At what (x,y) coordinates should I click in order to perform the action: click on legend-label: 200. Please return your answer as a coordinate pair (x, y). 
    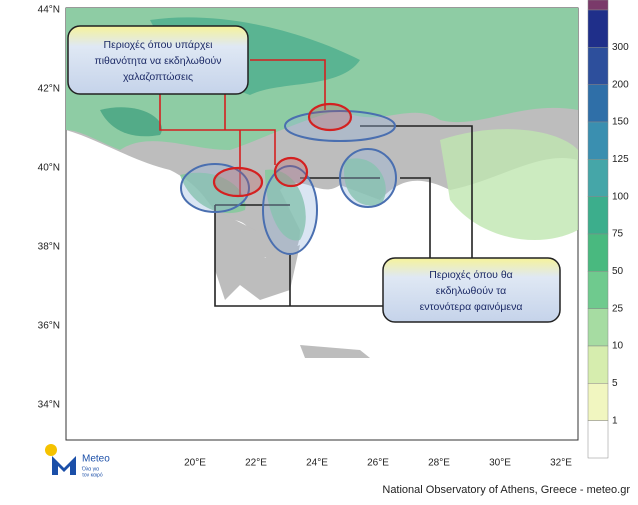
    Looking at the image, I should click on (620, 84).